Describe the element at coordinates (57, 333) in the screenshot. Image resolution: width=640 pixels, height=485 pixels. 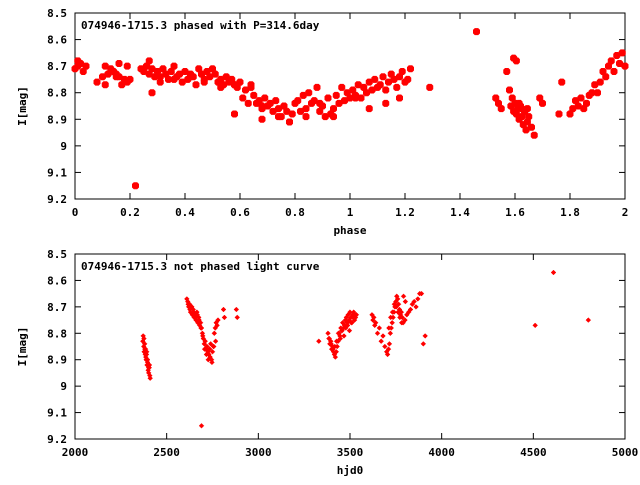
I see `y-tick-label: 8.8` at that location.